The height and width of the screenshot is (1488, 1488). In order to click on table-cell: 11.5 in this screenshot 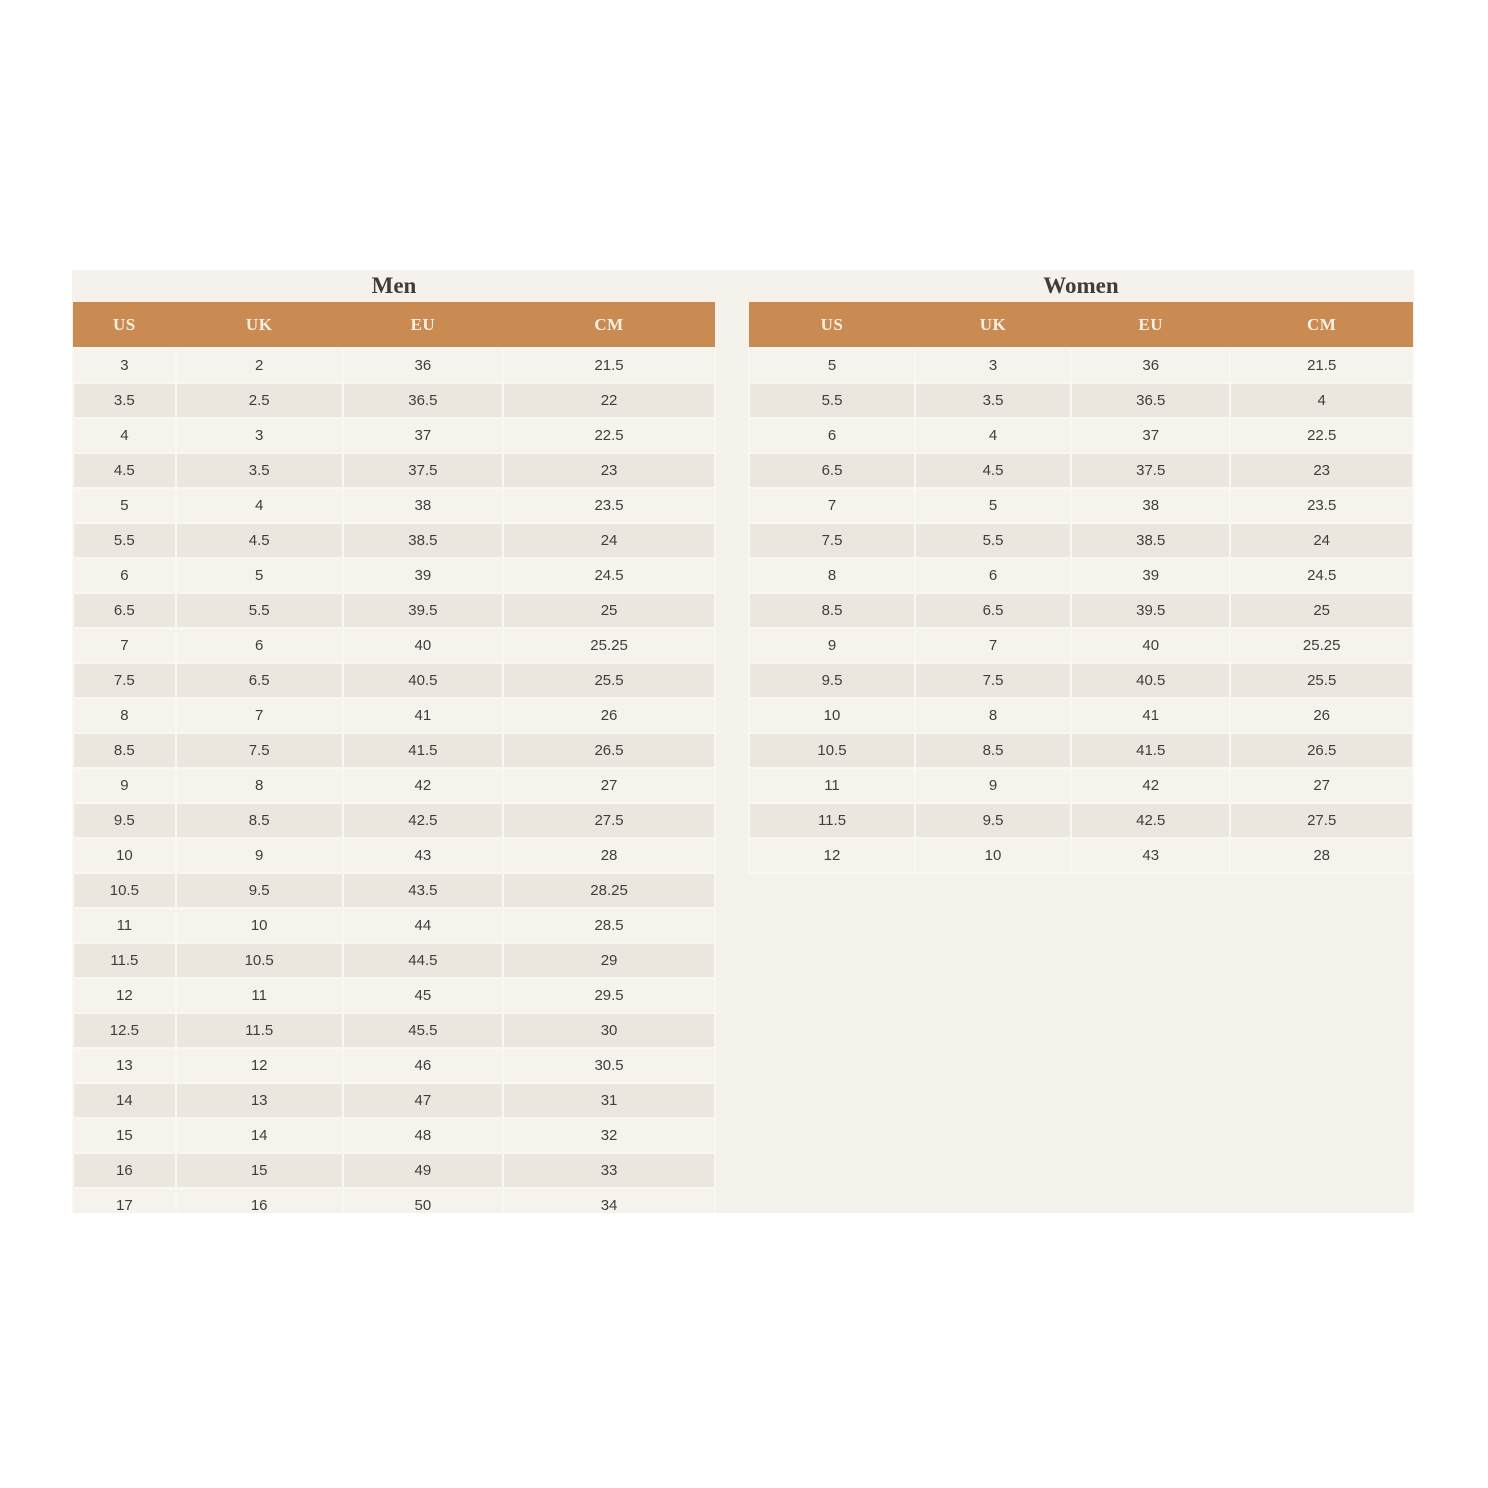, I will do `click(832, 820)`.